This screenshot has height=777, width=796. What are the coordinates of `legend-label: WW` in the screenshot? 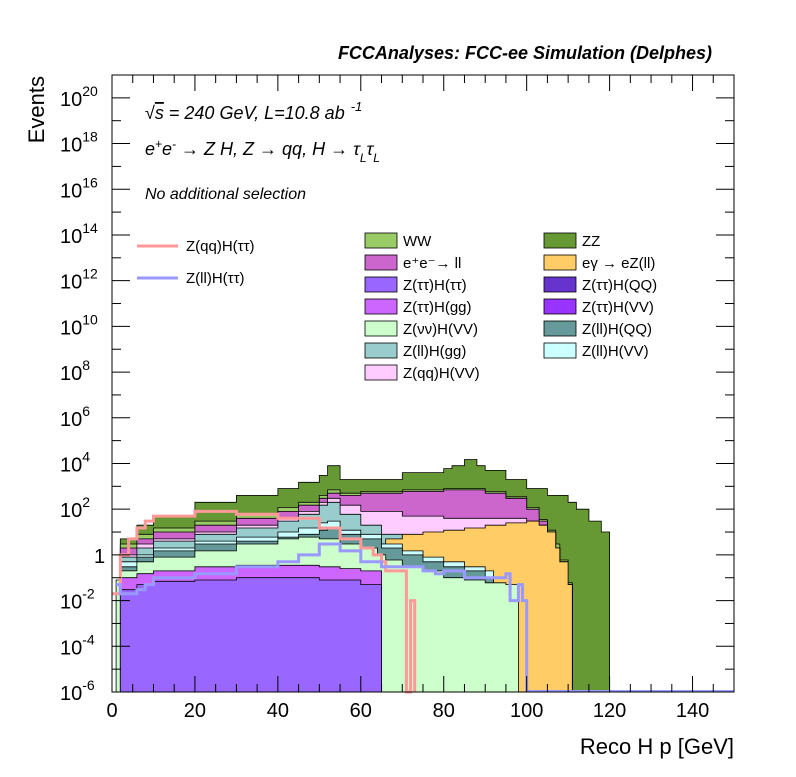 It's located at (417, 241).